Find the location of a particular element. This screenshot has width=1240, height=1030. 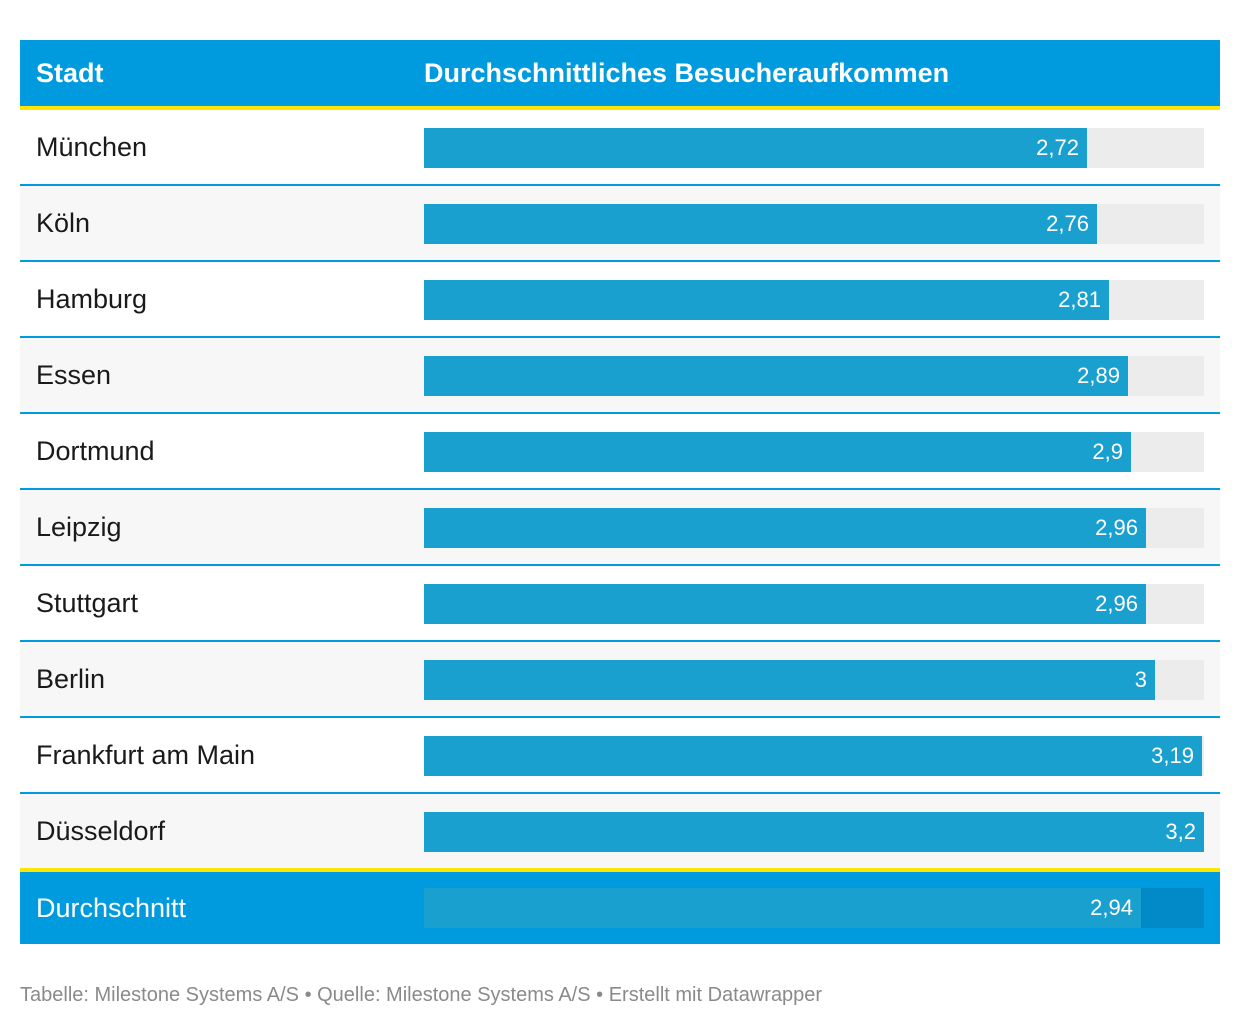

table-row: Stuttgart 2,96 is located at coordinates (620, 604).